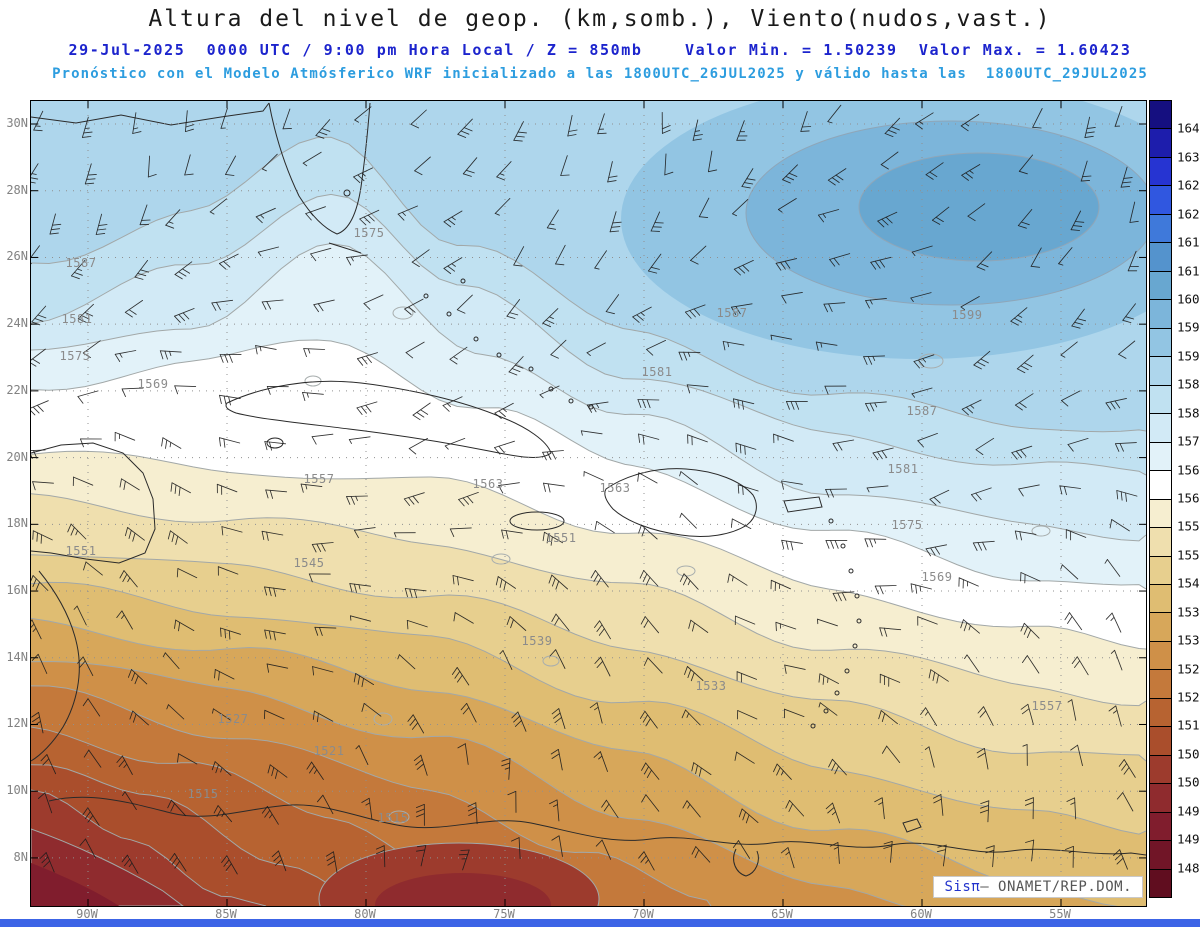 This screenshot has height=927, width=1200. I want to click on colorbar-level-label: 1563, so click(1188, 498).